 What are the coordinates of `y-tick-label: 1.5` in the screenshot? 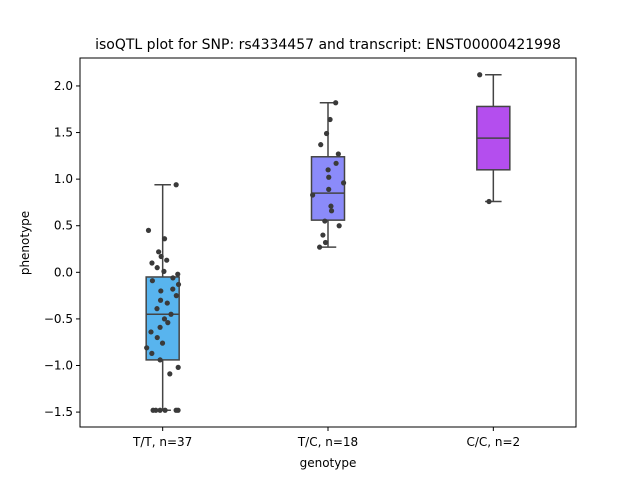 It's located at (63, 133).